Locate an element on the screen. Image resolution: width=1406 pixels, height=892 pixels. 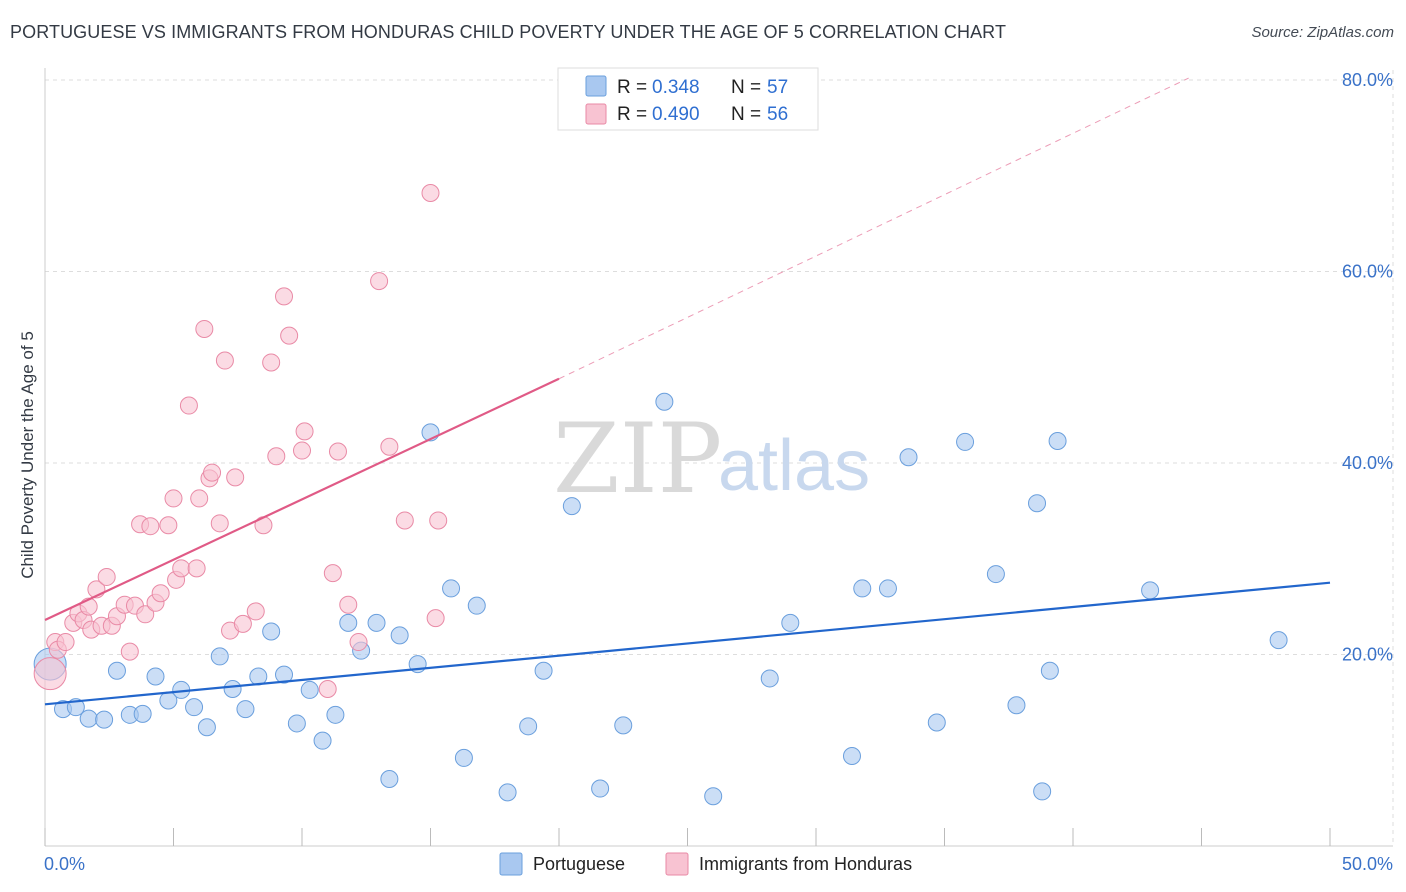
y-tick-label-60: 60.0% is located at coordinates (1367, 272).